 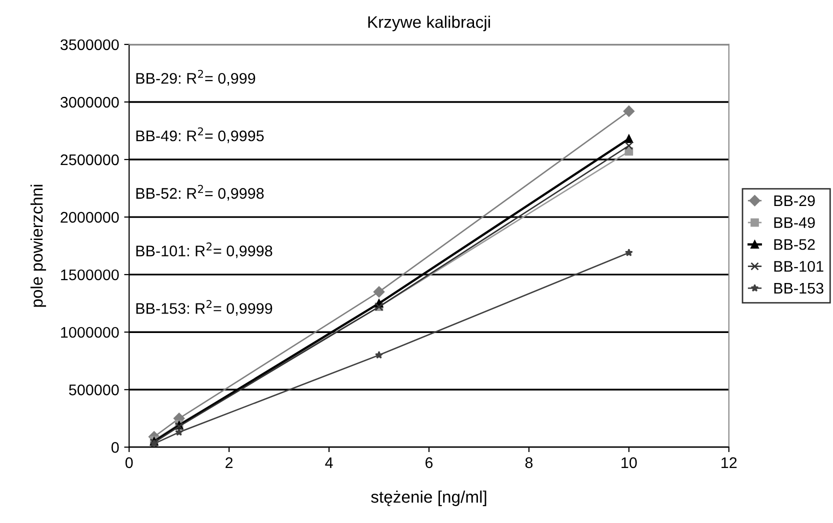 What do you see at coordinates (529, 462) in the screenshot?
I see `x-tick-label: 8` at bounding box center [529, 462].